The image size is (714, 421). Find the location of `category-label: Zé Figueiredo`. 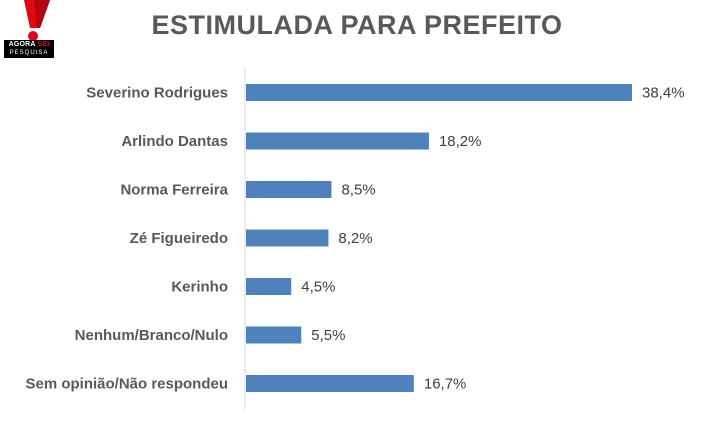

category-label: Zé Figueiredo is located at coordinates (179, 238).